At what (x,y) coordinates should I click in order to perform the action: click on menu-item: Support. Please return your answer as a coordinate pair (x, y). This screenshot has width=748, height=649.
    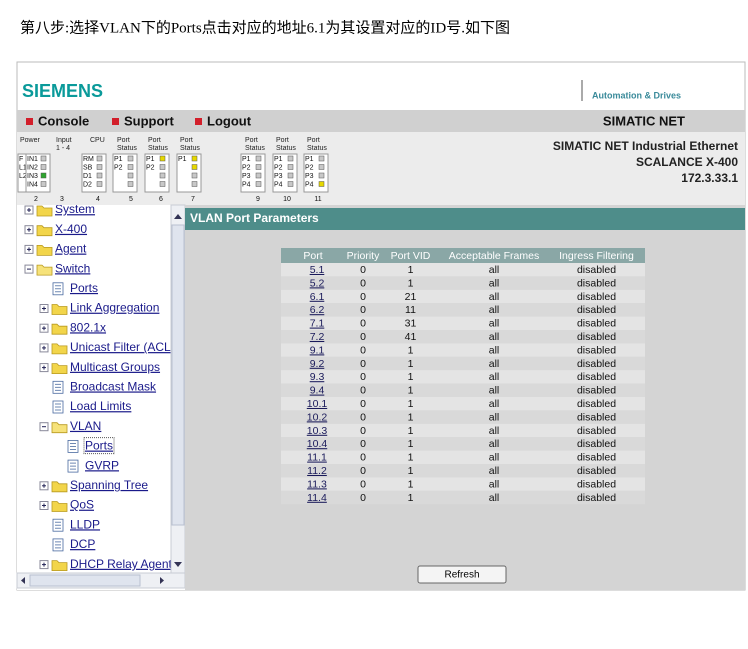
    Looking at the image, I should click on (149, 120).